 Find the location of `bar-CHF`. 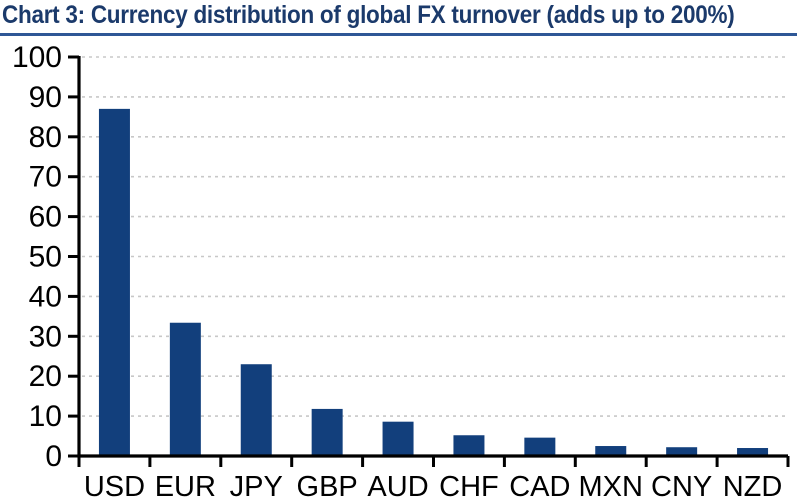

bar-CHF is located at coordinates (469, 445).